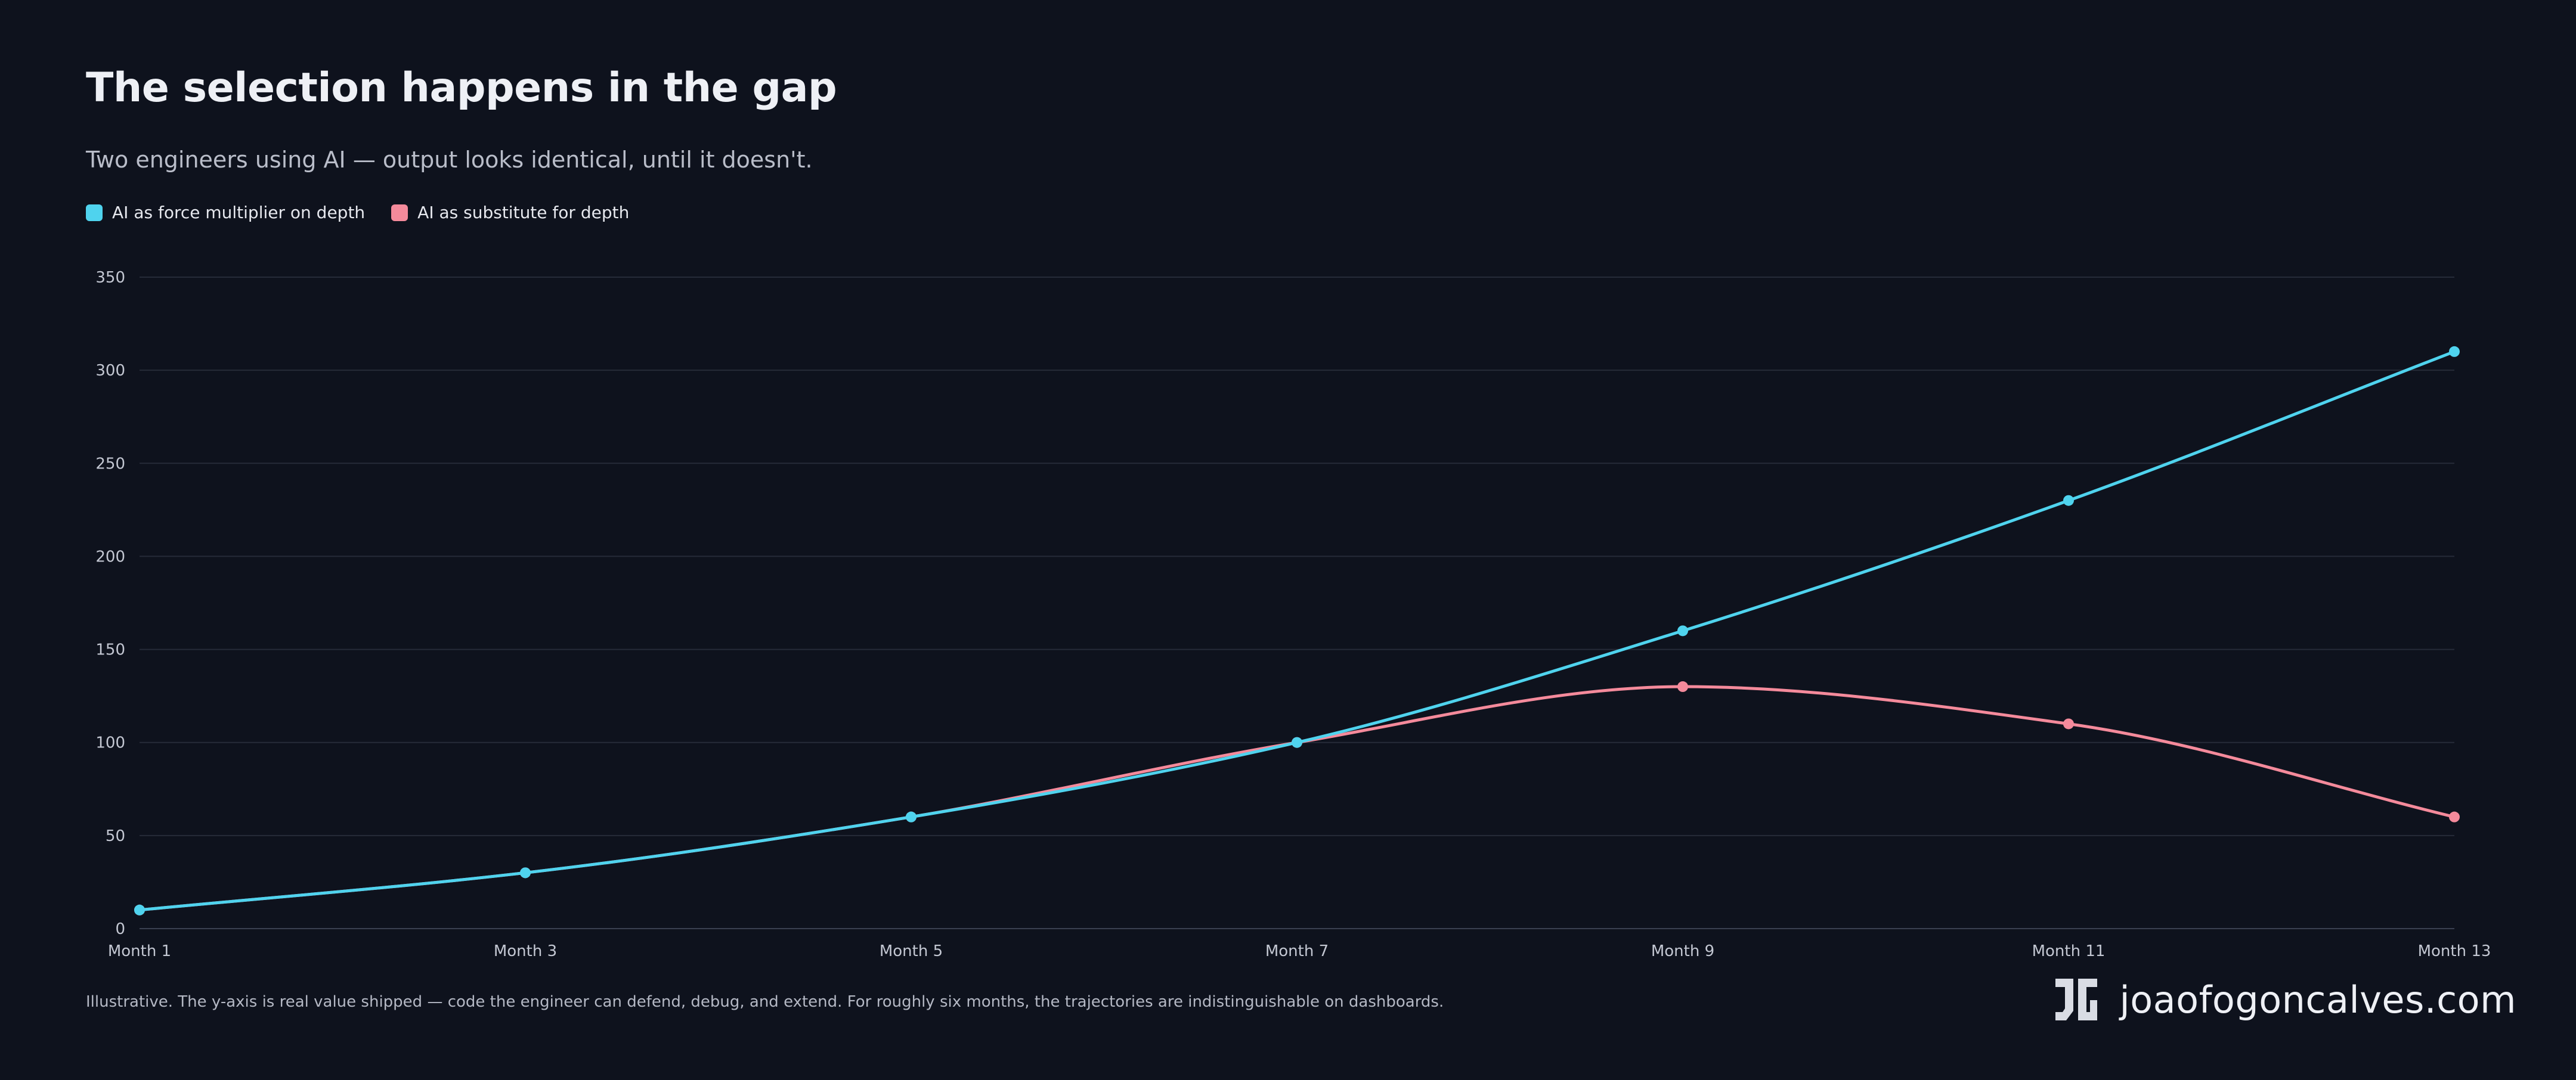  I want to click on y-tick-label: 0, so click(120, 929).